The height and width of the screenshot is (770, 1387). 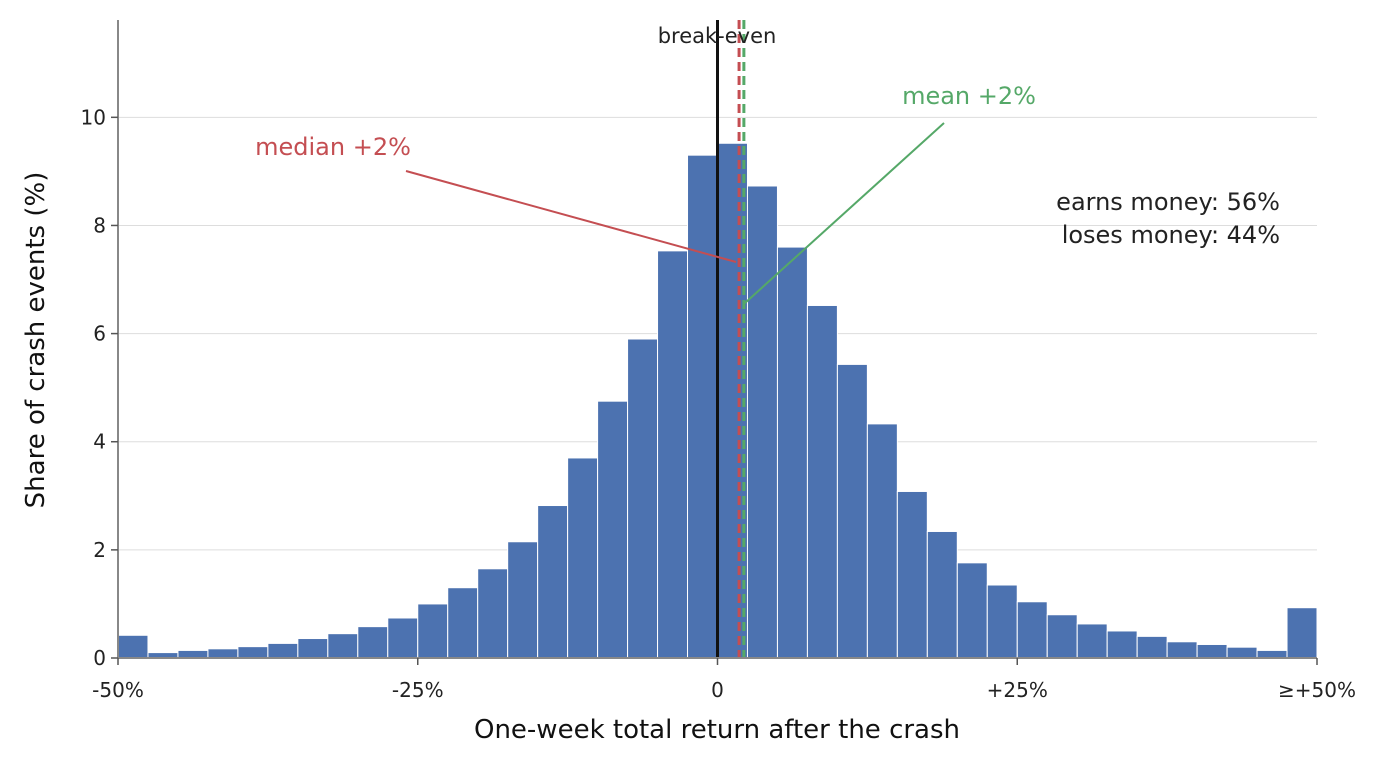 What do you see at coordinates (418, 690) in the screenshot?
I see `x-tick-label: -25%` at bounding box center [418, 690].